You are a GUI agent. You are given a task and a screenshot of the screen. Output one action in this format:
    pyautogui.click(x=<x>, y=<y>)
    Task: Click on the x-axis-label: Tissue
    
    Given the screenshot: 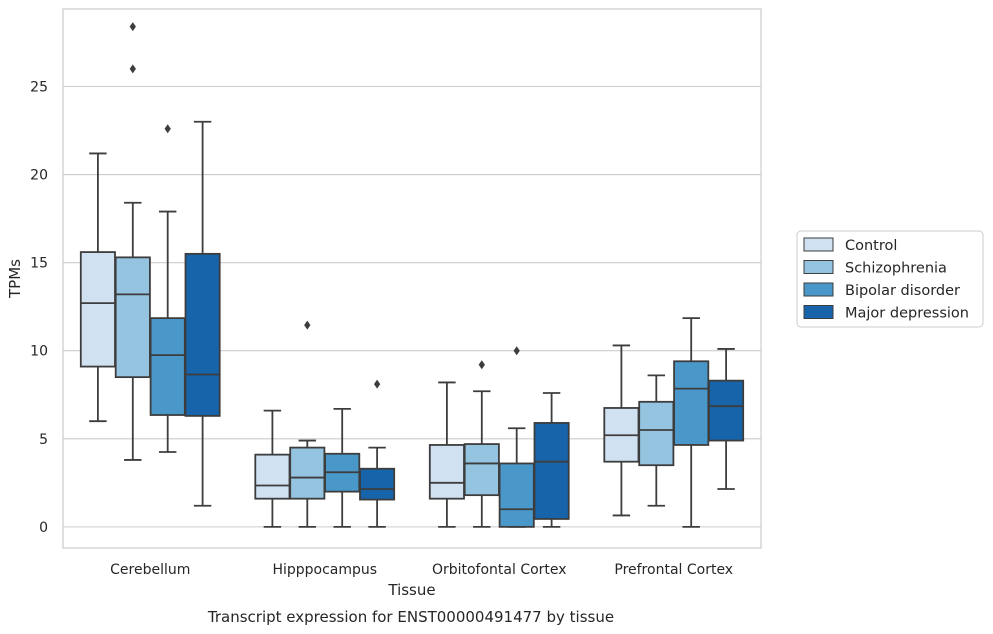 What is the action you would take?
    pyautogui.click(x=411, y=590)
    